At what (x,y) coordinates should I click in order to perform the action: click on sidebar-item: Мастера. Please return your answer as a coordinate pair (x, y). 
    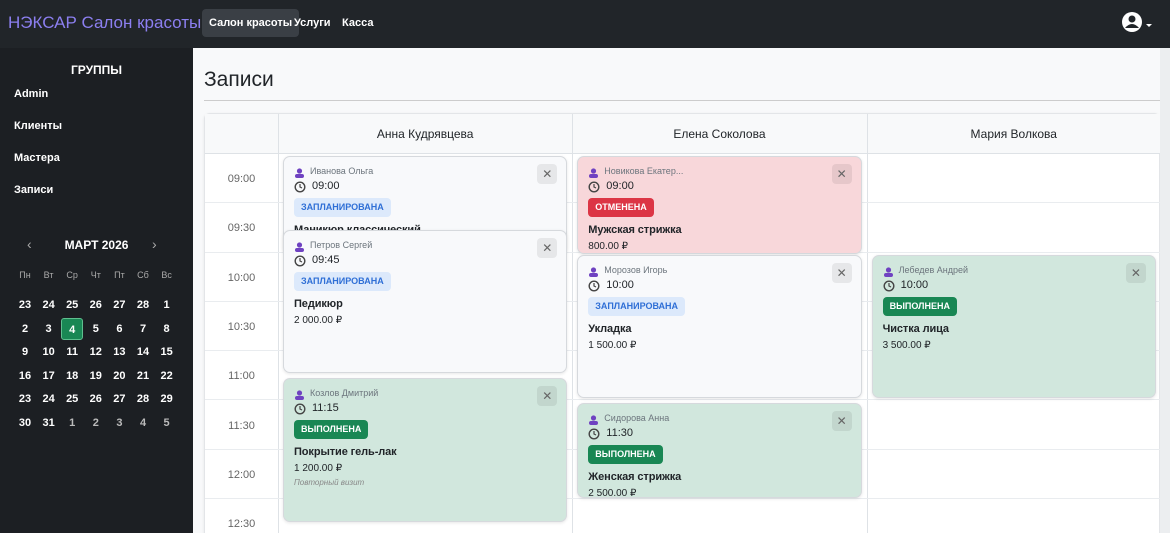
    Looking at the image, I should click on (37, 158).